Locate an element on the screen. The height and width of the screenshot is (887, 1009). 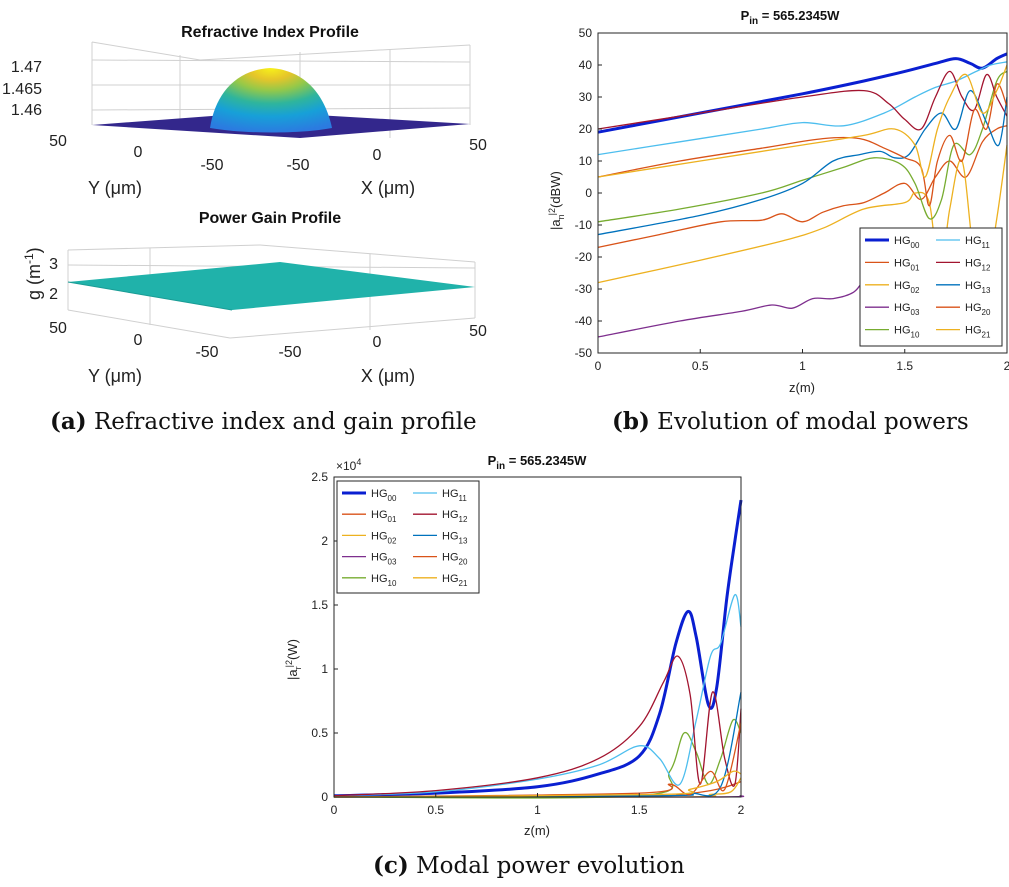
y-tick-label: -20 is located at coordinates (584, 257).